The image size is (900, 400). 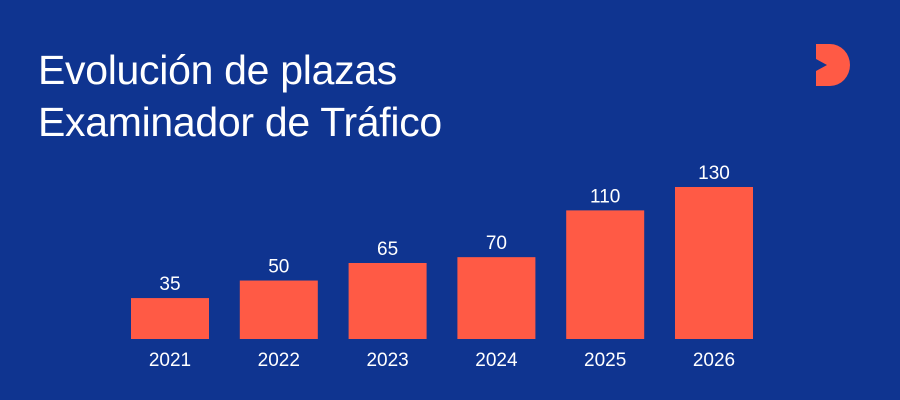 What do you see at coordinates (217, 70) in the screenshot?
I see `title-line-1: Evolución de plazas` at bounding box center [217, 70].